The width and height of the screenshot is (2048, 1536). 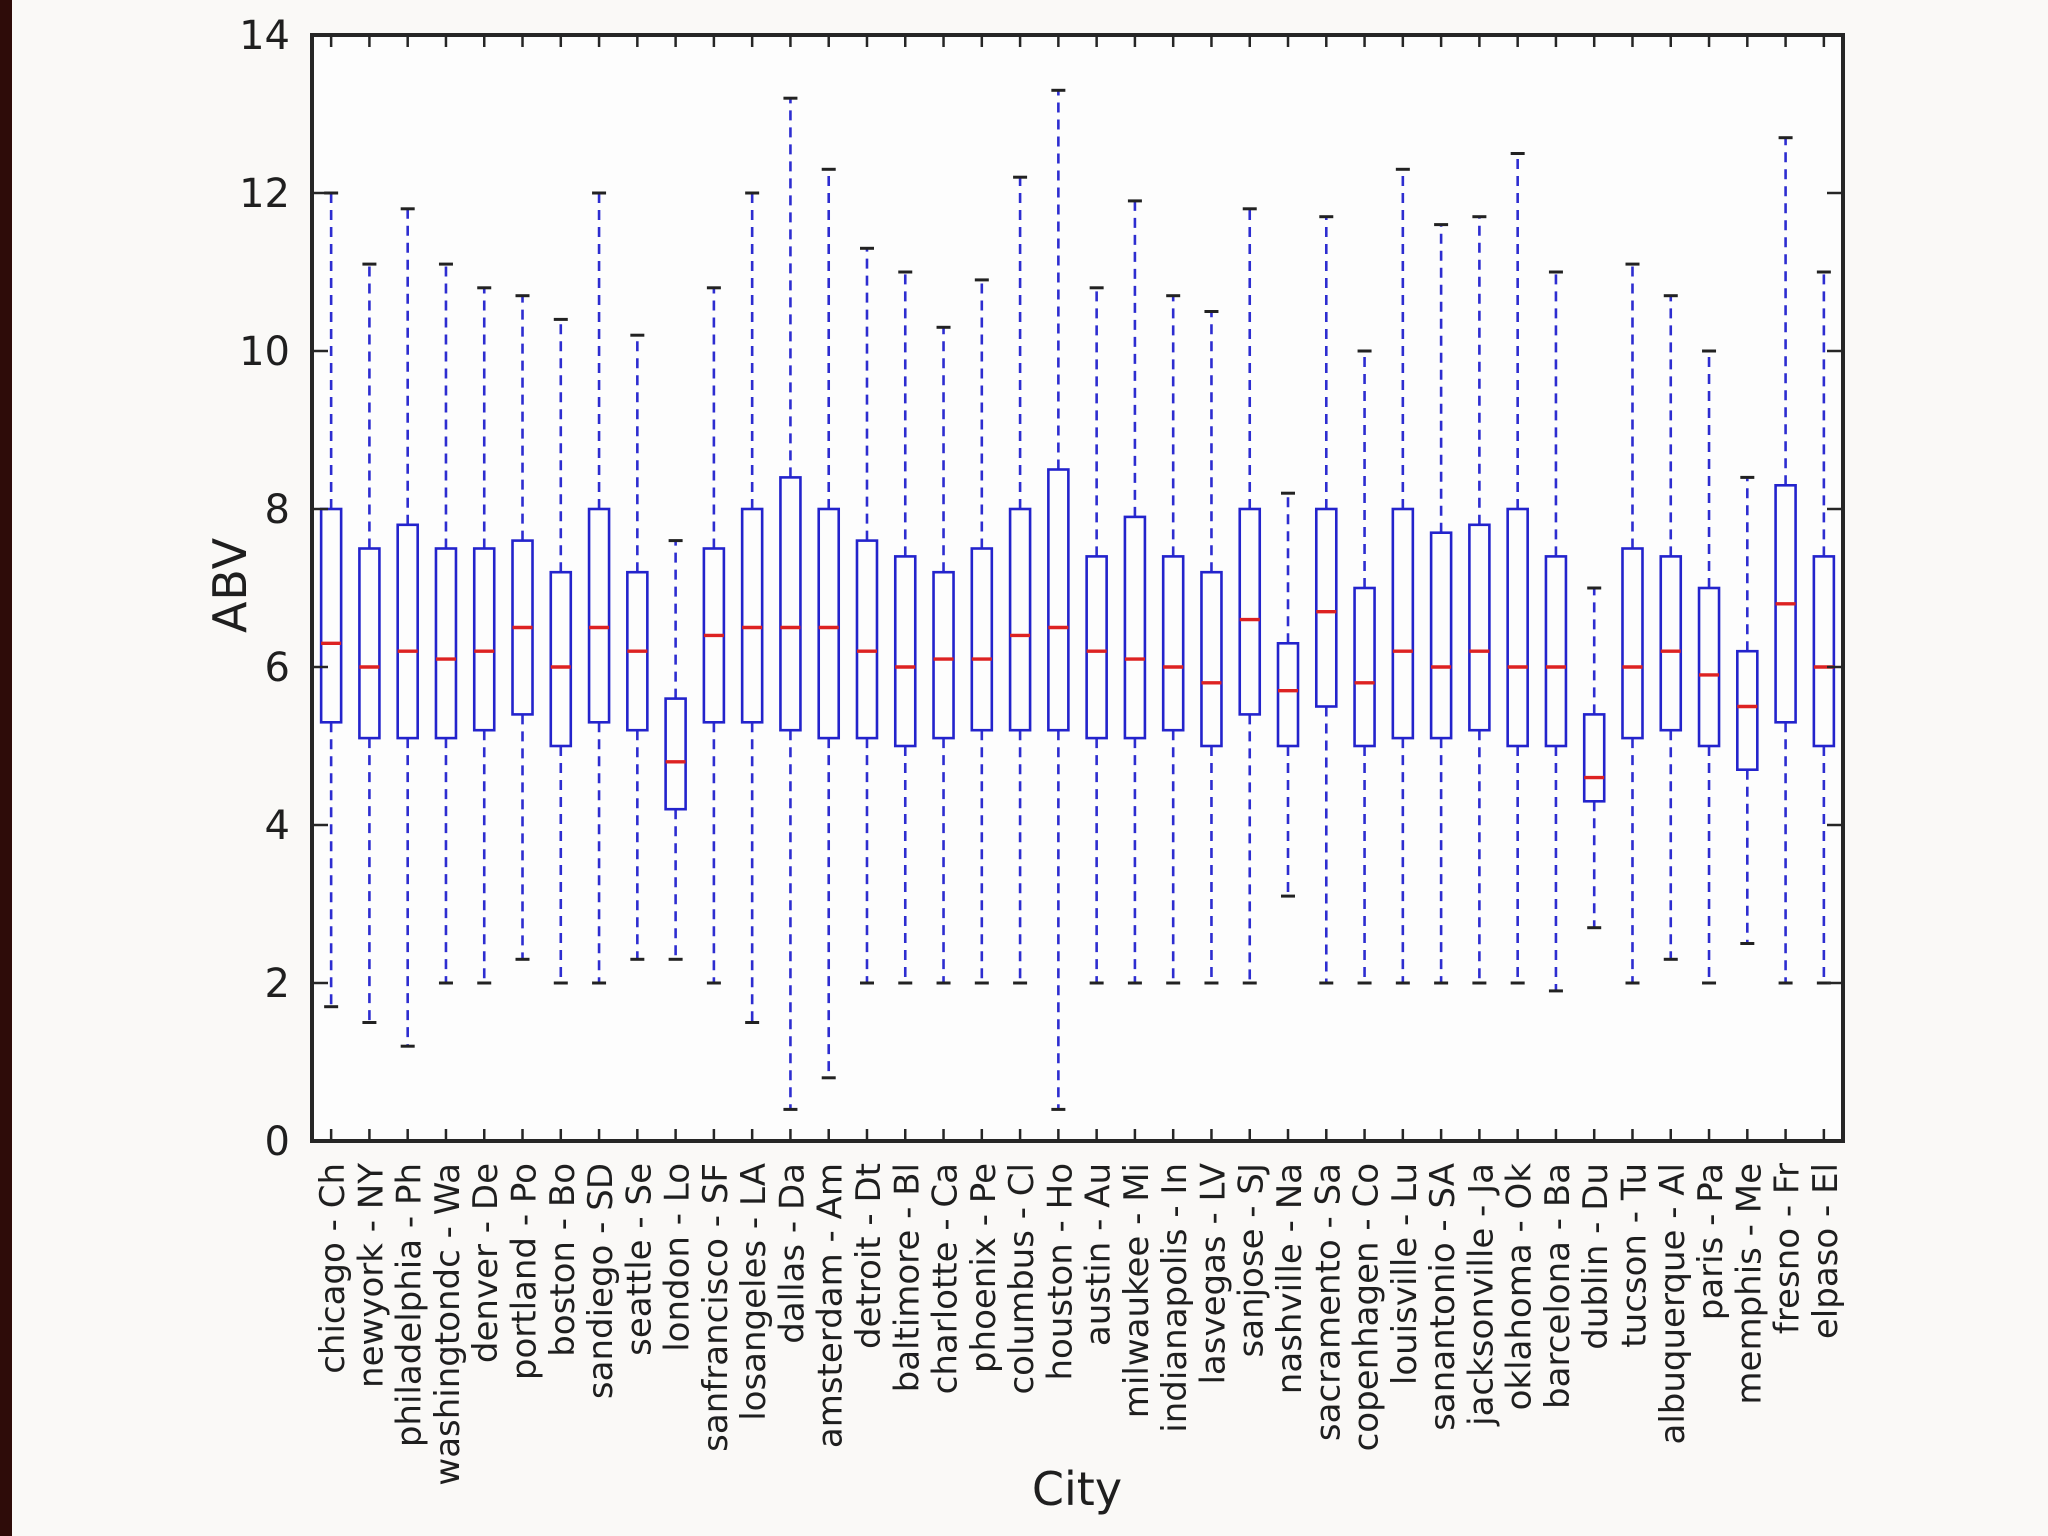 I want to click on x-tick-label: amsterdam - Am, so click(x=831, y=1305).